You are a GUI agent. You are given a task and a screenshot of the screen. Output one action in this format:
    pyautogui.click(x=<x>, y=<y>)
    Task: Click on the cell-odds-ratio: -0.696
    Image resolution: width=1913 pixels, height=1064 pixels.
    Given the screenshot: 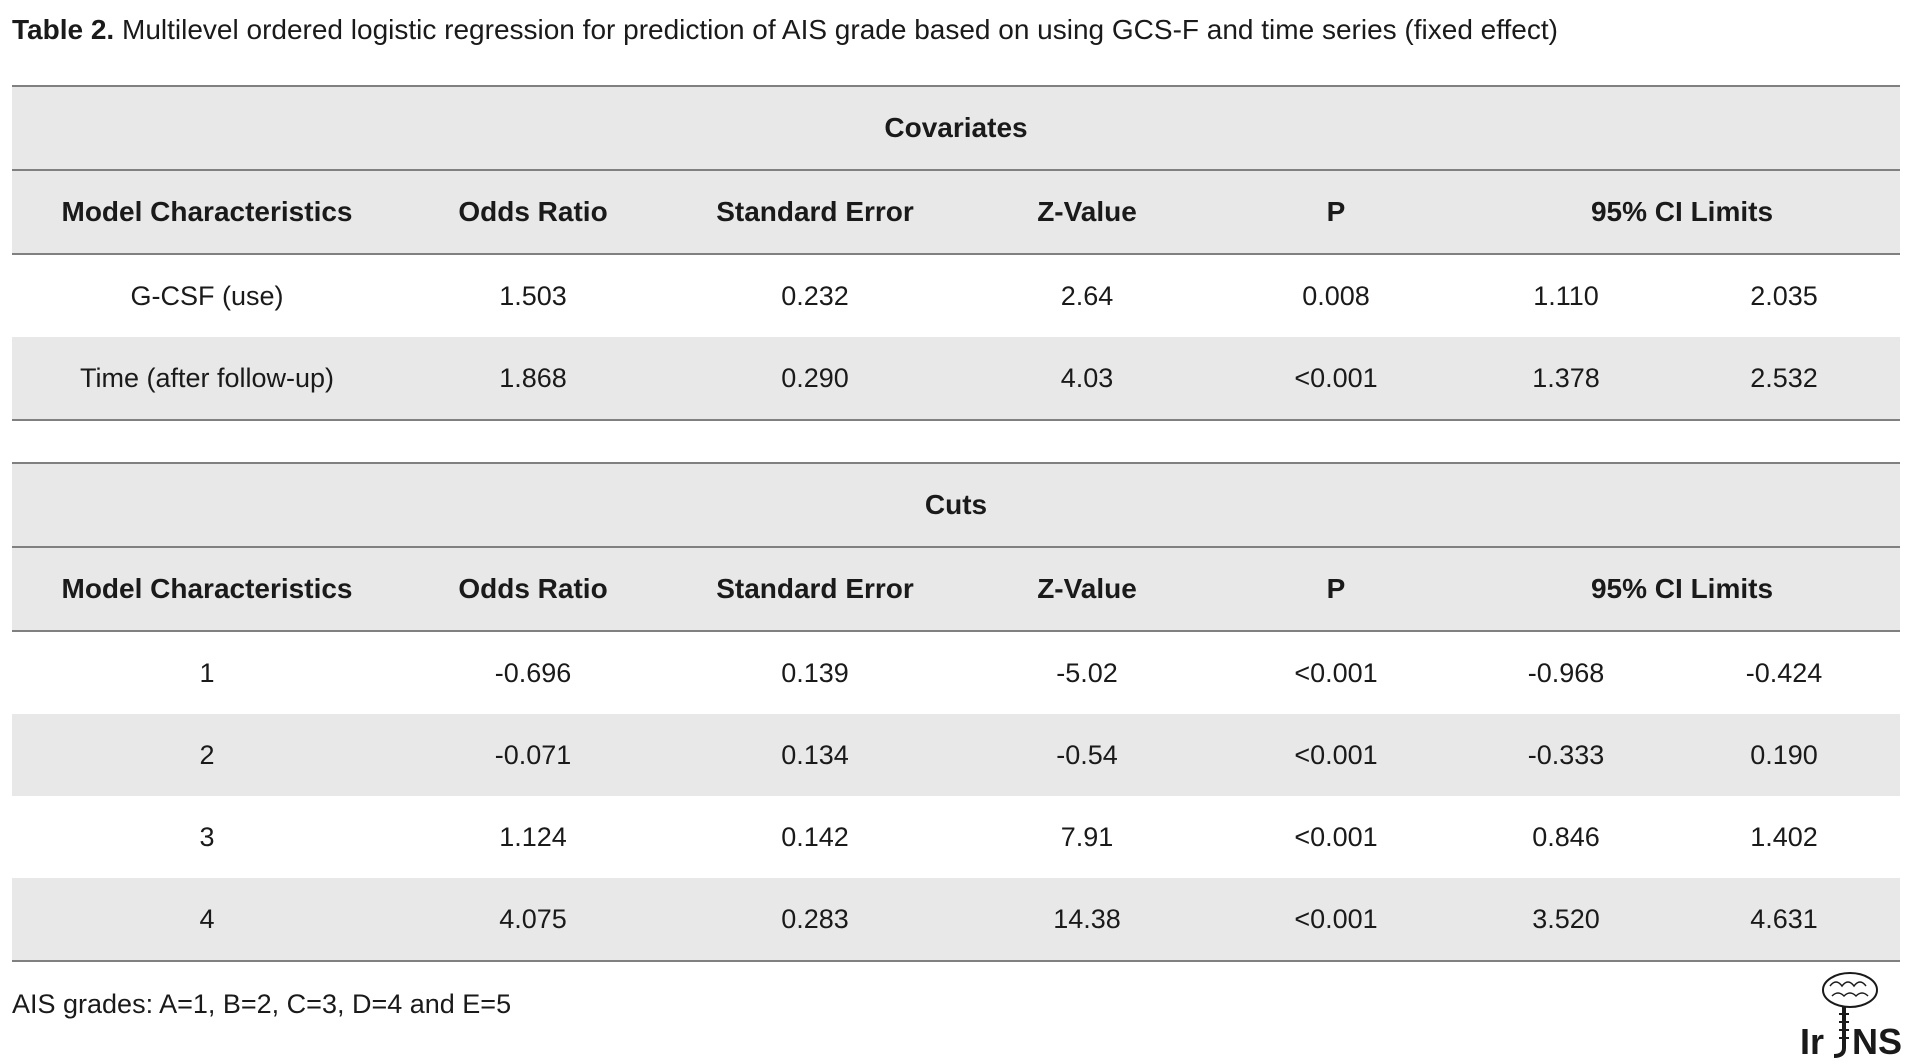 What is the action you would take?
    pyautogui.click(x=533, y=672)
    